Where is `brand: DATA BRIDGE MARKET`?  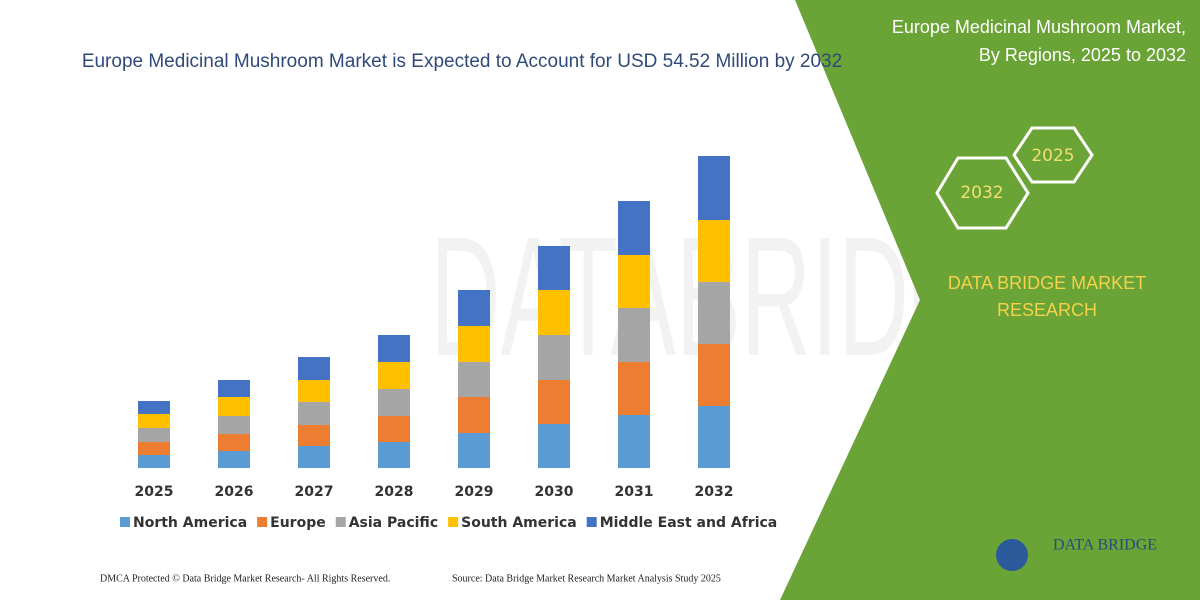 brand: DATA BRIDGE MARKET is located at coordinates (1047, 283).